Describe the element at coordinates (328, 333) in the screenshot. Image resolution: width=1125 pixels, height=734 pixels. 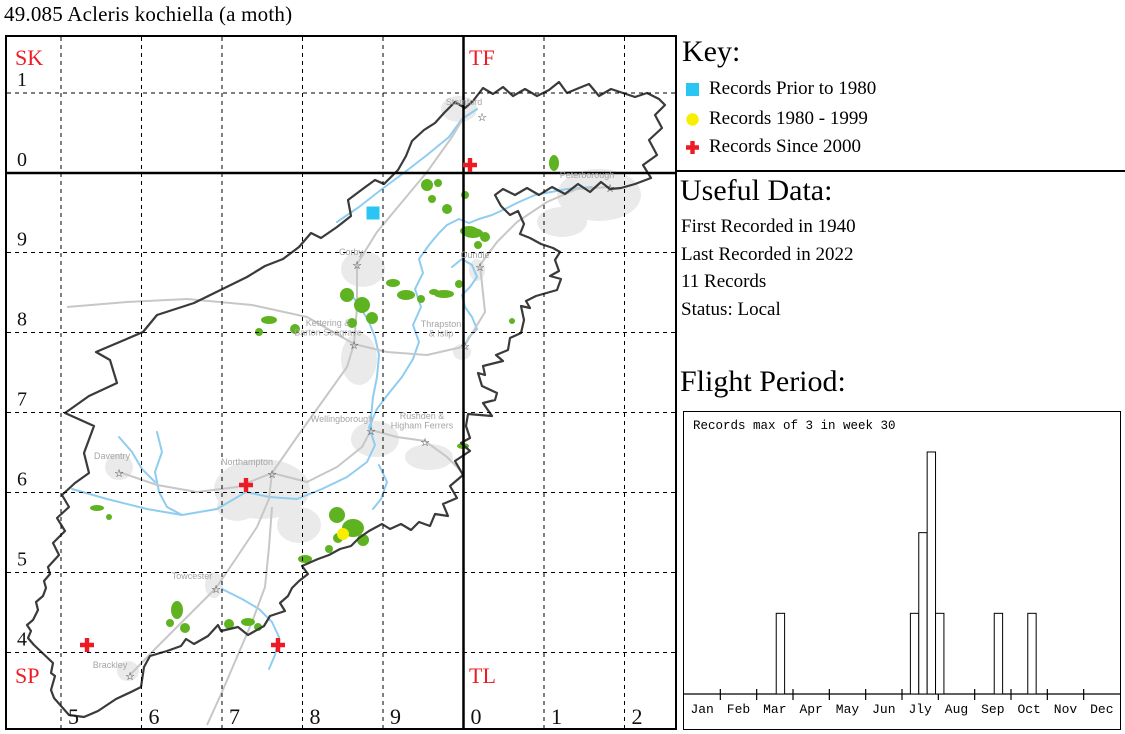
I see `town-label: Barton Seagrave` at that location.